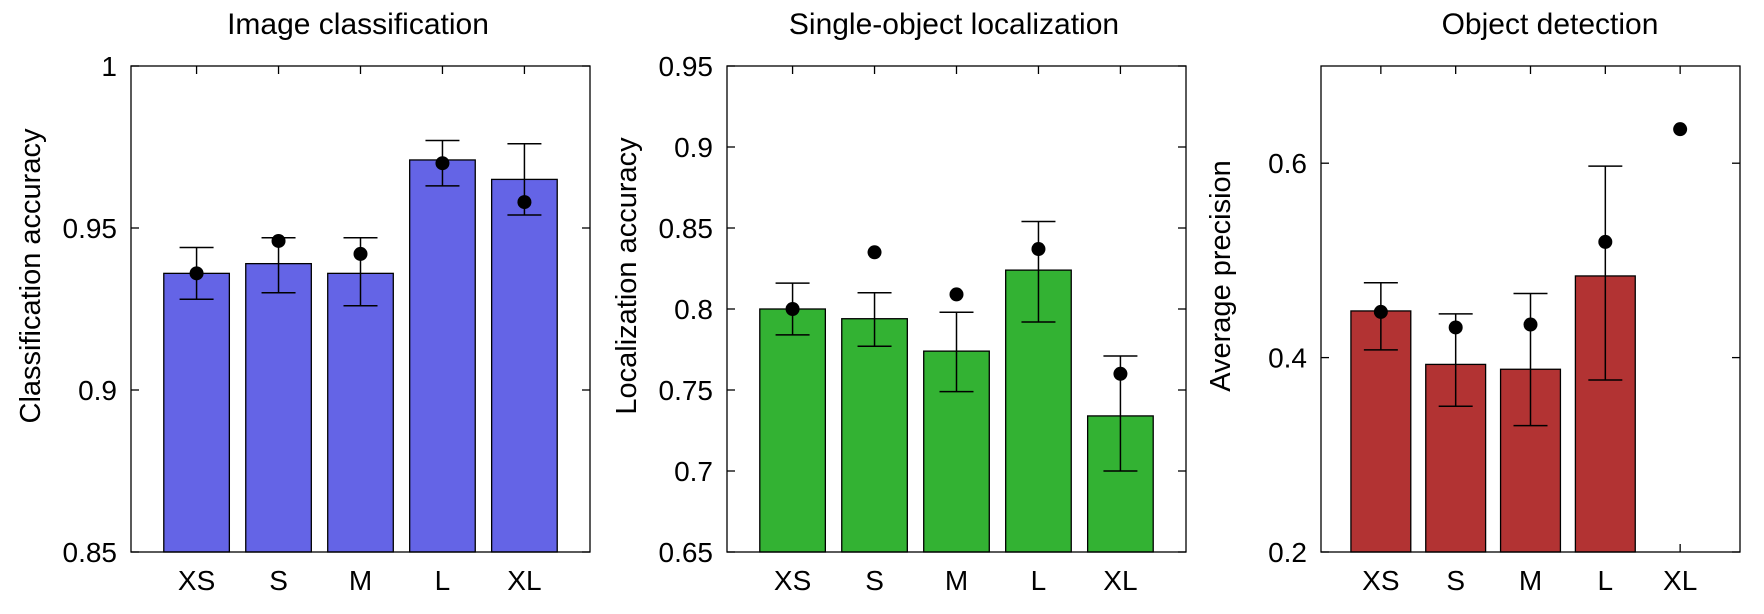  What do you see at coordinates (686, 552) in the screenshot?
I see `y-tick-label: 0.65` at bounding box center [686, 552].